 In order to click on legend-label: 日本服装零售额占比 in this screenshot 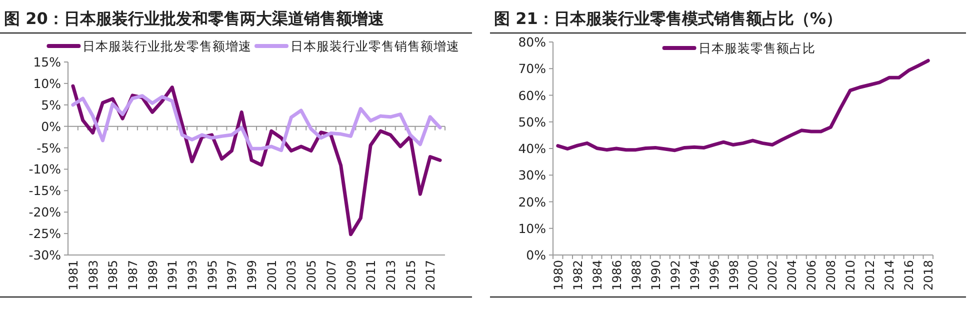, I will do `click(757, 48)`.